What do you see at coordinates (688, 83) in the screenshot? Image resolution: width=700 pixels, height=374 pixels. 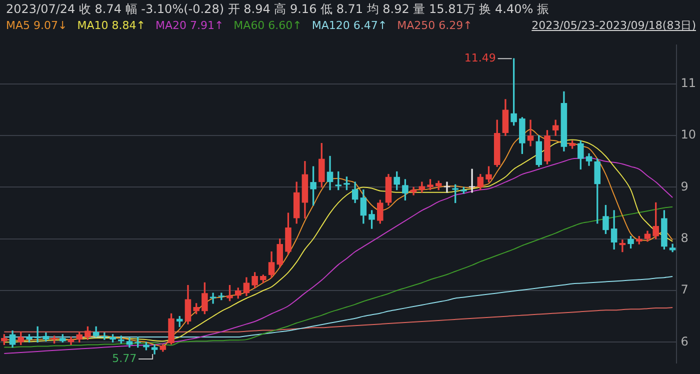 I see `y-tick-label: 11` at bounding box center [688, 83].